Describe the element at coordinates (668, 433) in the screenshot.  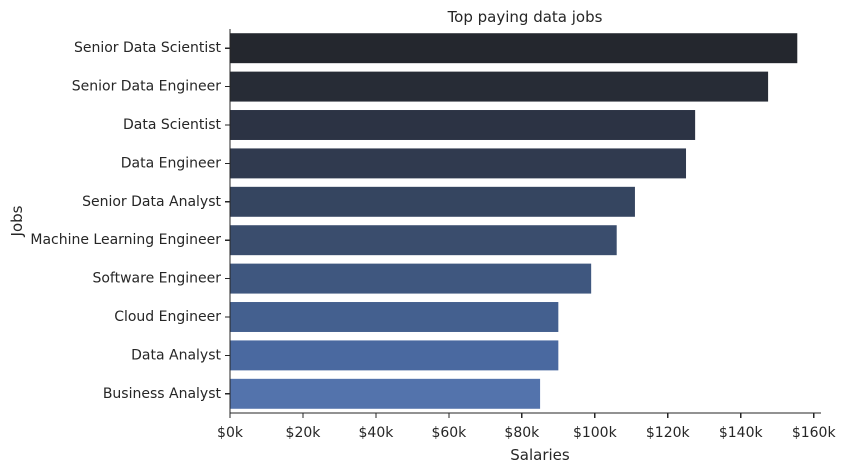
I see `x-tick-label: $120k` at that location.